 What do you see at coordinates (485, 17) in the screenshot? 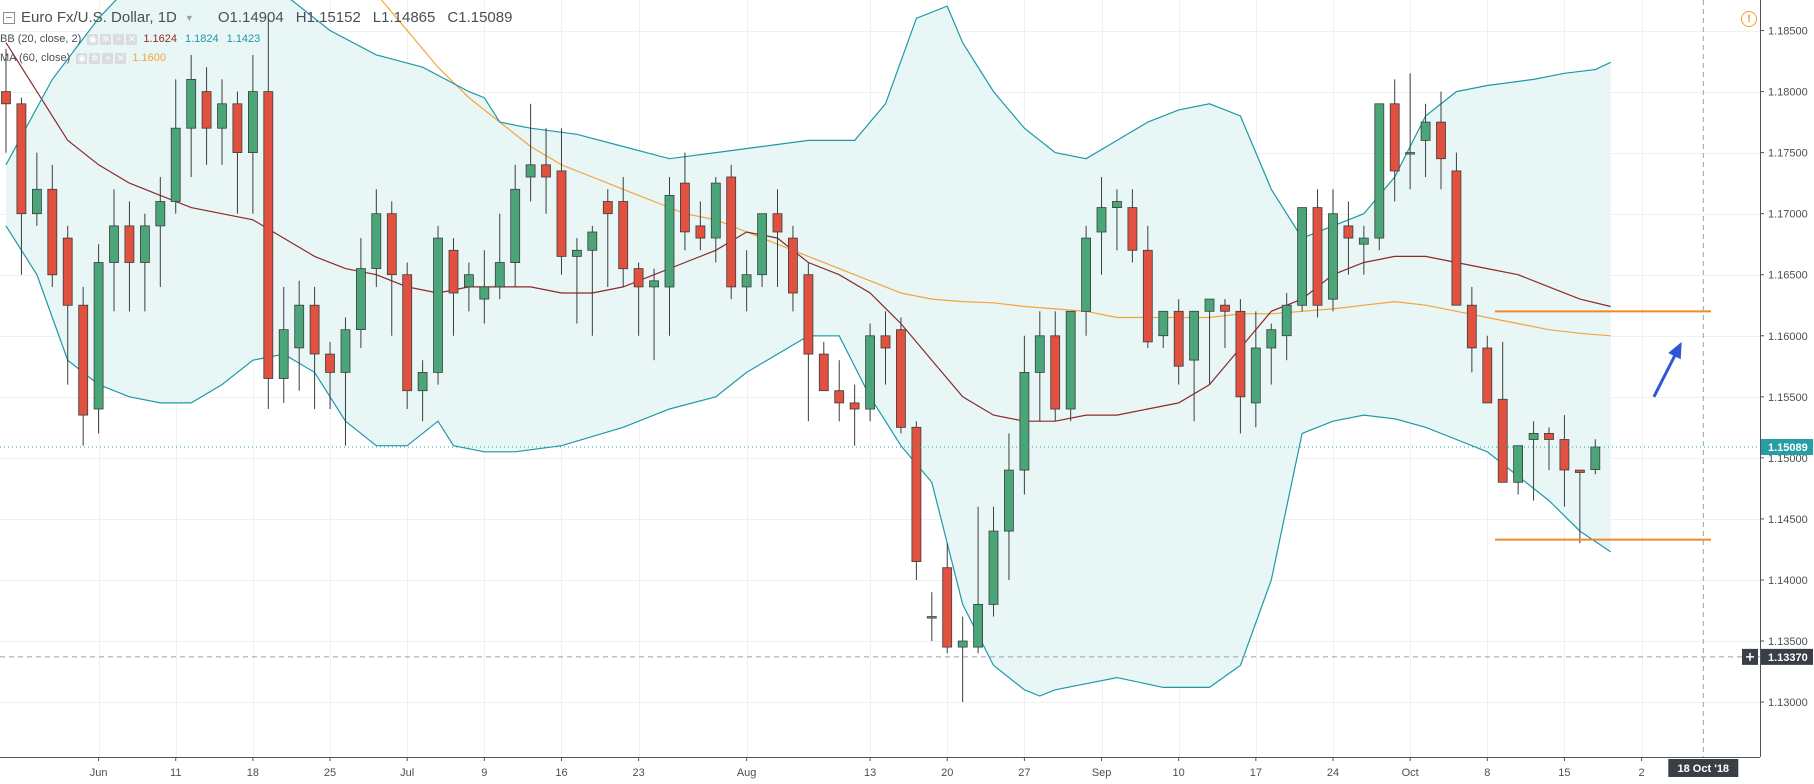
I see `close-value: 1.15089` at bounding box center [485, 17].